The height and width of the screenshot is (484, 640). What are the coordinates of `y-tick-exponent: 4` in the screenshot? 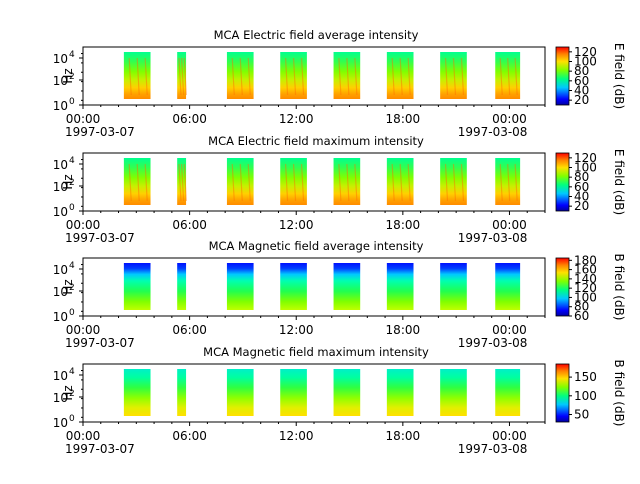 It's located at (72, 266).